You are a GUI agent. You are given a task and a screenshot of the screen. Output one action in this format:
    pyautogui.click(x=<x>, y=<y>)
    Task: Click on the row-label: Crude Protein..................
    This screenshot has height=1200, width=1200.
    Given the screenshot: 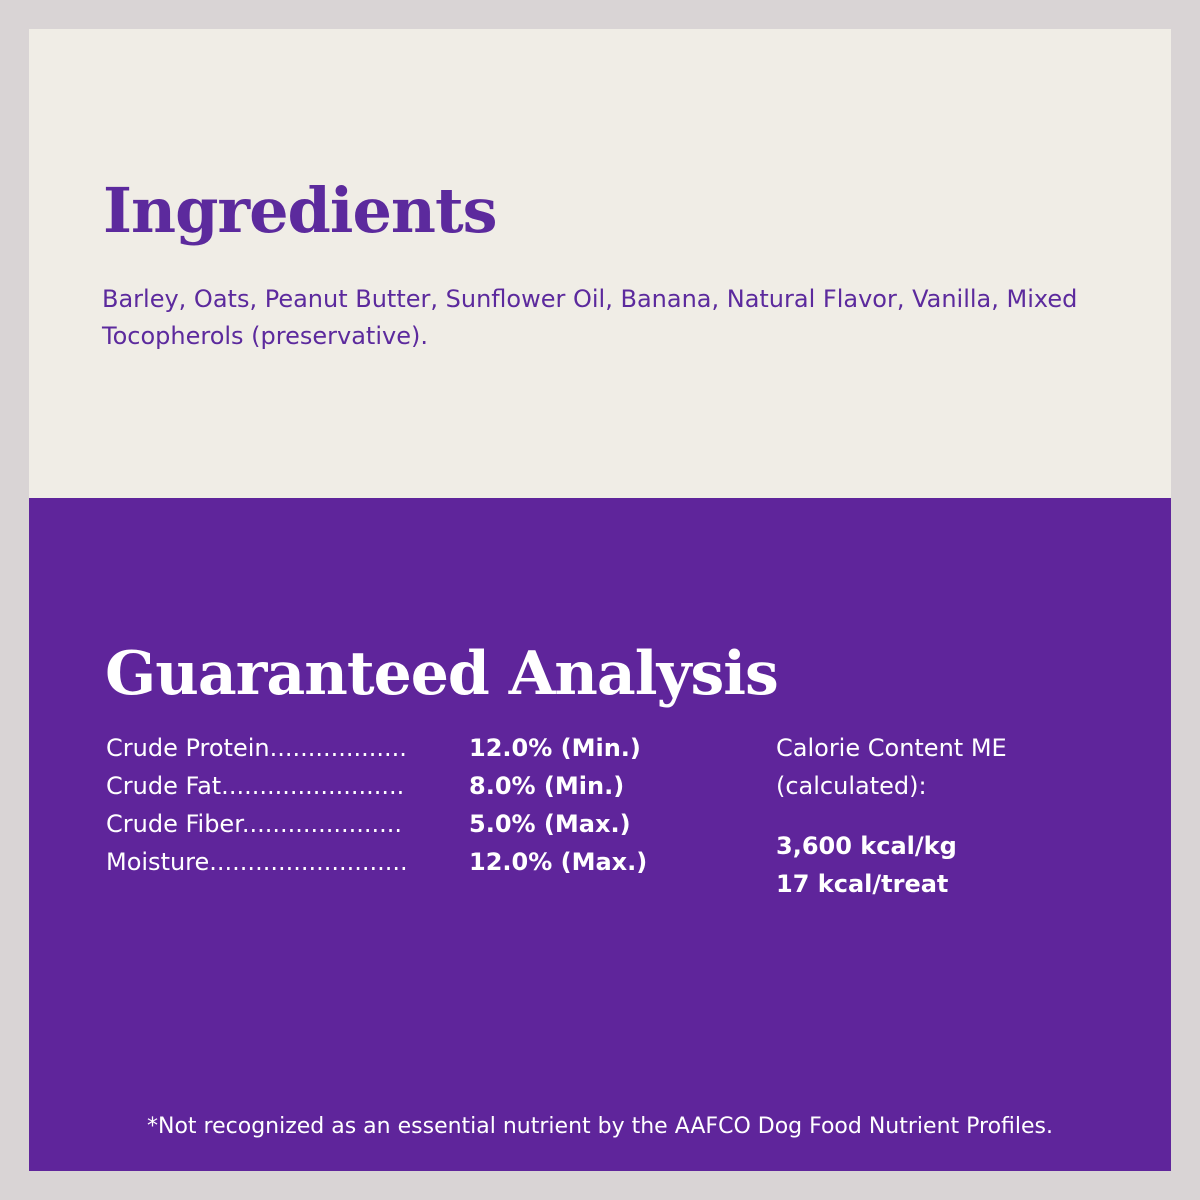 What is the action you would take?
    pyautogui.click(x=256, y=748)
    